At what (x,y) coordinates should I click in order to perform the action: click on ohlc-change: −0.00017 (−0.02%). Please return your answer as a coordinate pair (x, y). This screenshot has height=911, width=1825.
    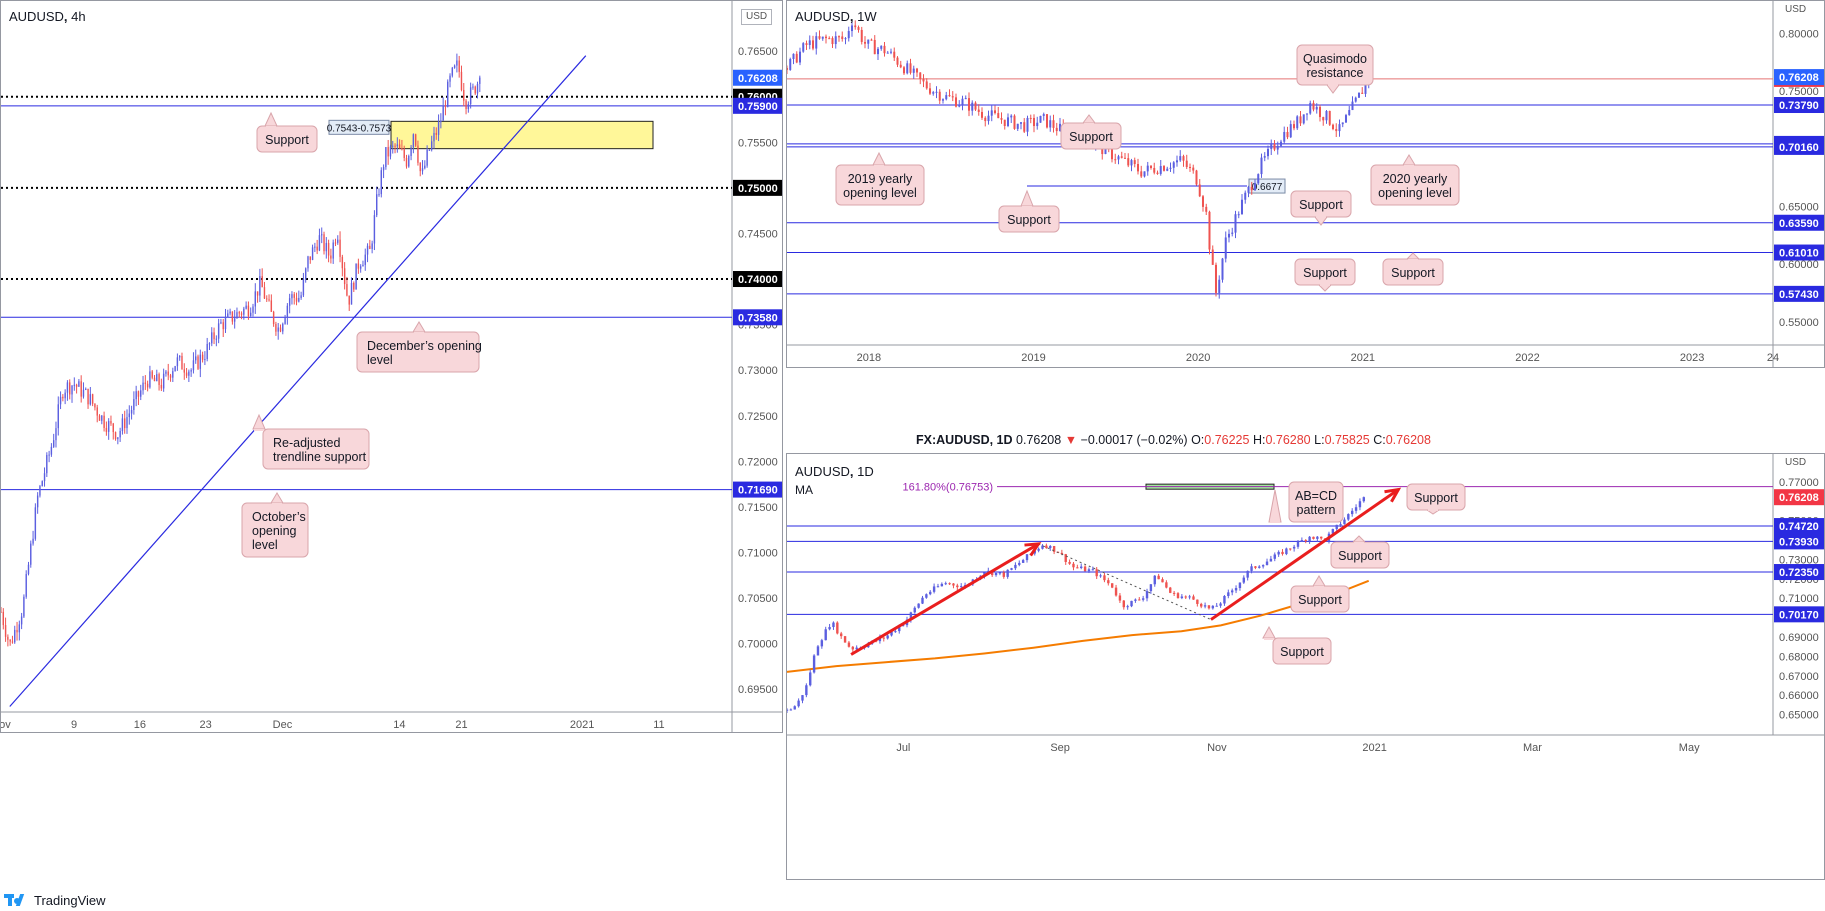
    Looking at the image, I should click on (1134, 440).